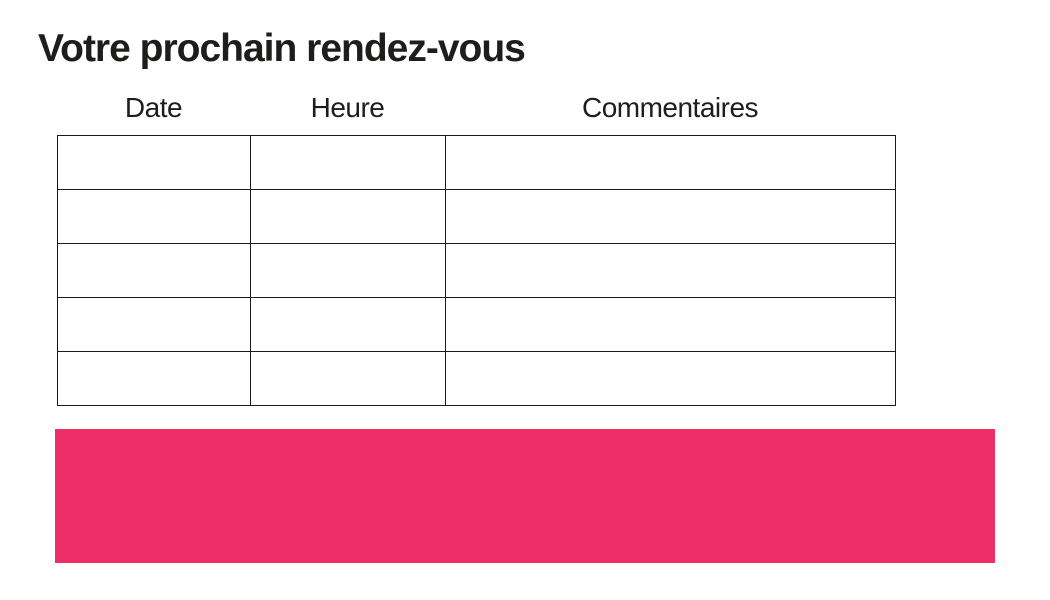 The width and height of the screenshot is (1050, 600). What do you see at coordinates (347, 107) in the screenshot?
I see `column-header-heure: Heure` at bounding box center [347, 107].